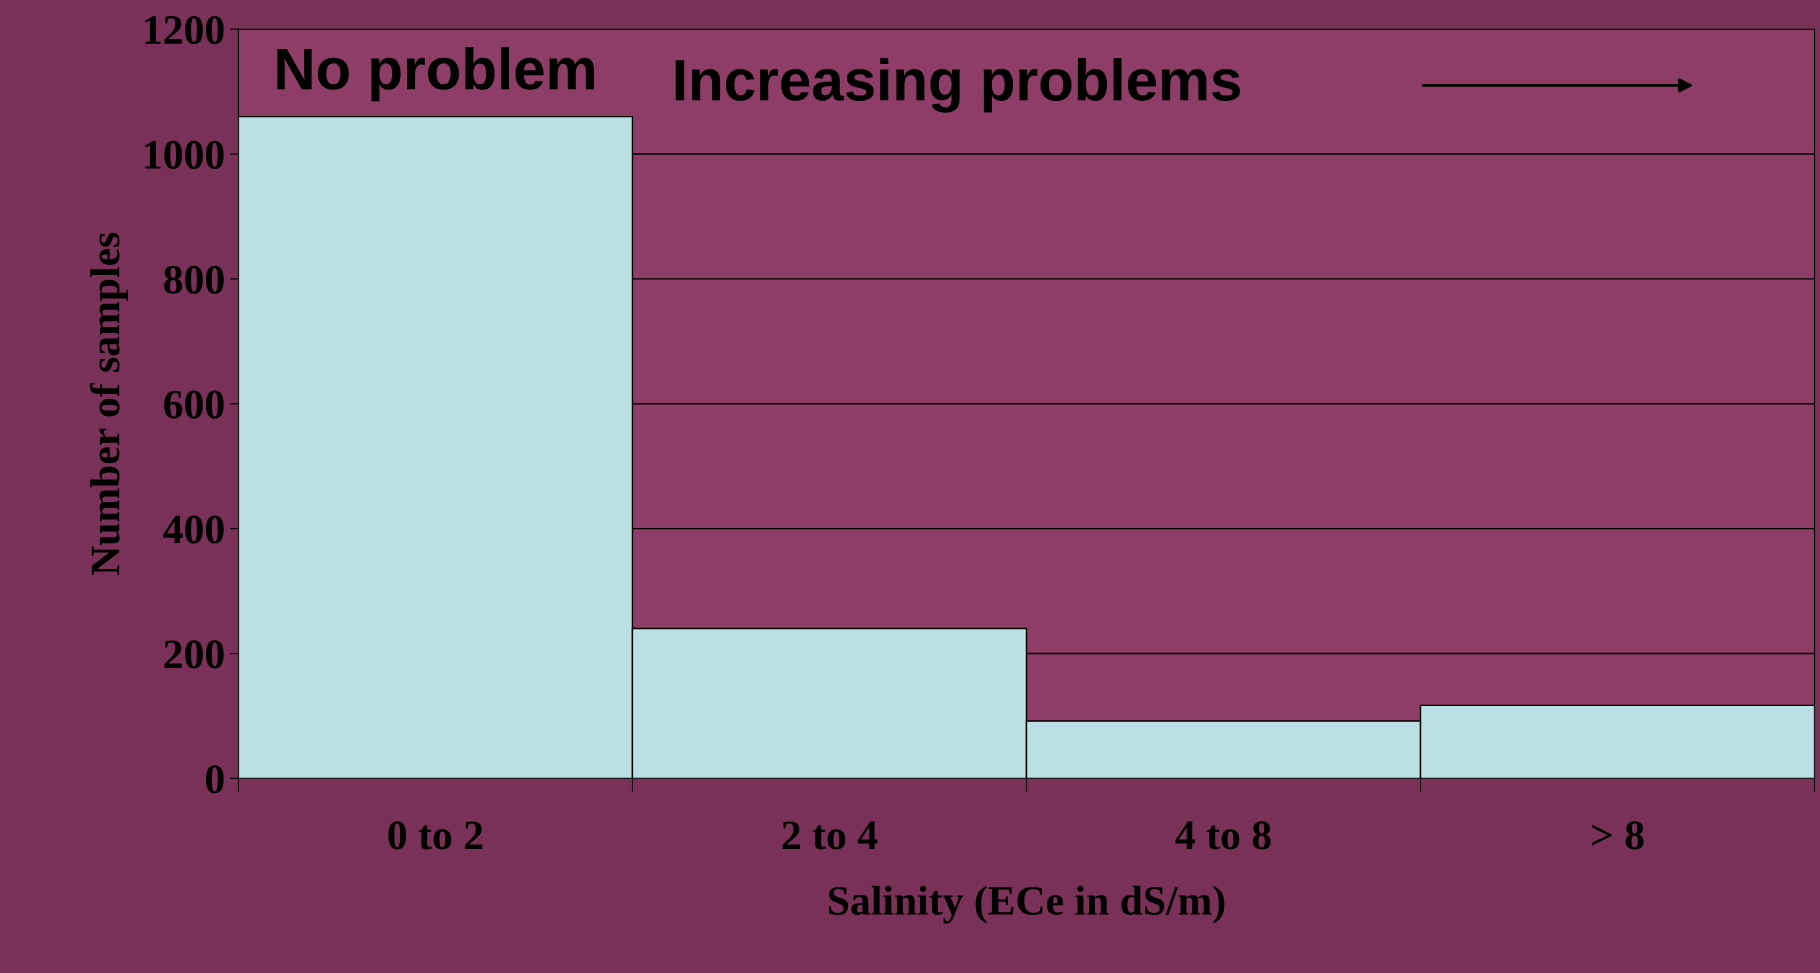 This screenshot has width=1820, height=973. What do you see at coordinates (958, 85) in the screenshot?
I see `annotation: Increasing problems` at bounding box center [958, 85].